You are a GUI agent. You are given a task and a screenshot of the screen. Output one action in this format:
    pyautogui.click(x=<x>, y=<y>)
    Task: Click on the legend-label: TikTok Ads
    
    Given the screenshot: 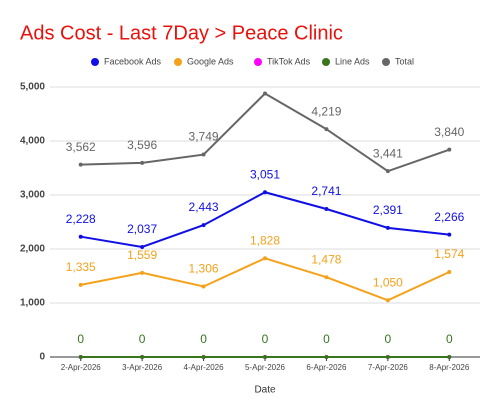 What is the action you would take?
    pyautogui.click(x=289, y=61)
    